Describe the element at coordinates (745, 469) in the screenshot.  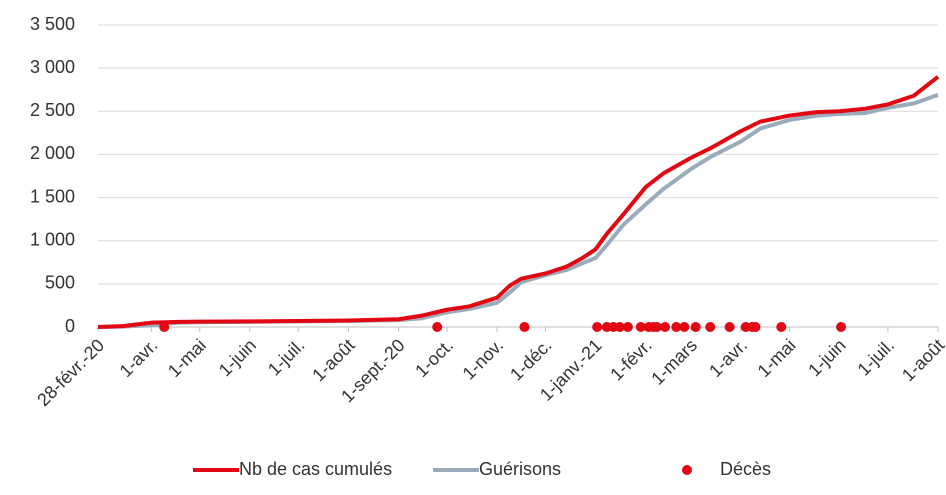
I see `legend-label: Décès` at that location.